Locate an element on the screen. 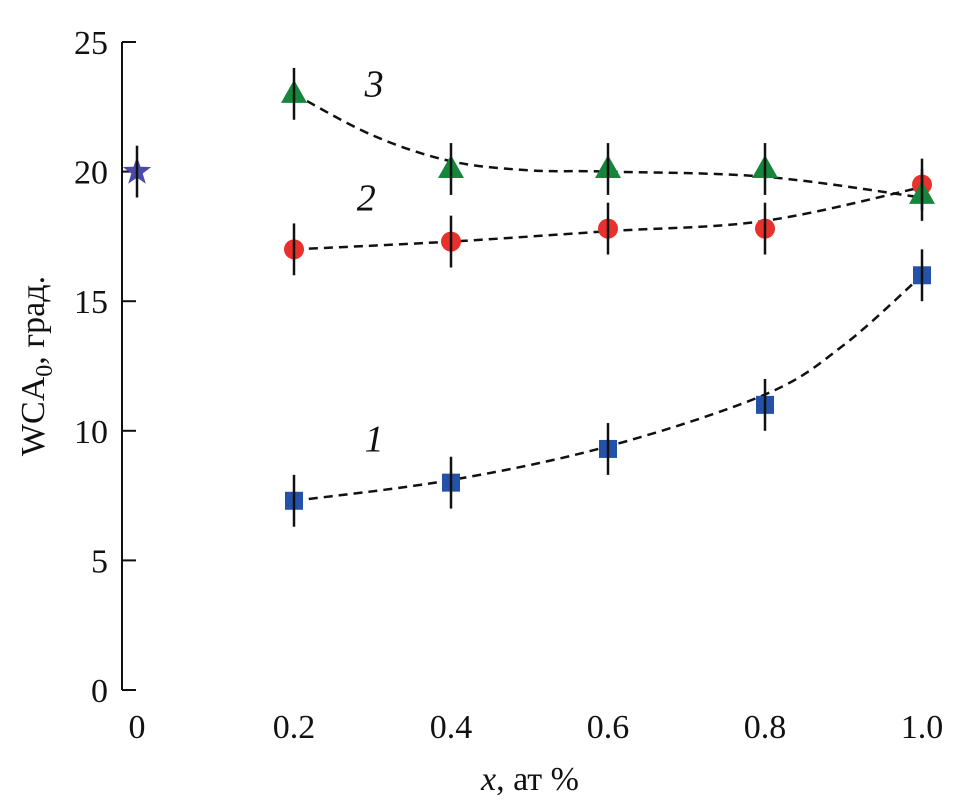 The image size is (957, 804). x-axis-title: x, ат % is located at coordinates (529, 779).